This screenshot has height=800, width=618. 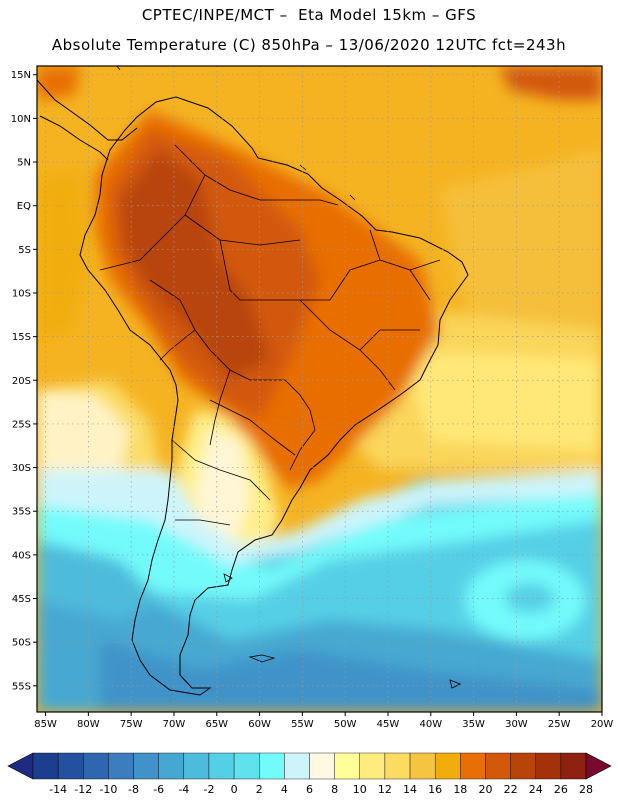 What do you see at coordinates (24, 250) in the screenshot?
I see `lat-tick-label: 5S` at bounding box center [24, 250].